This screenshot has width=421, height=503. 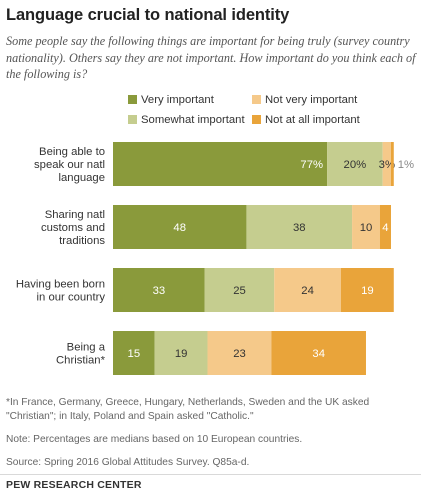 I want to click on legend-label-not-very-important: Not very important, so click(x=311, y=100).